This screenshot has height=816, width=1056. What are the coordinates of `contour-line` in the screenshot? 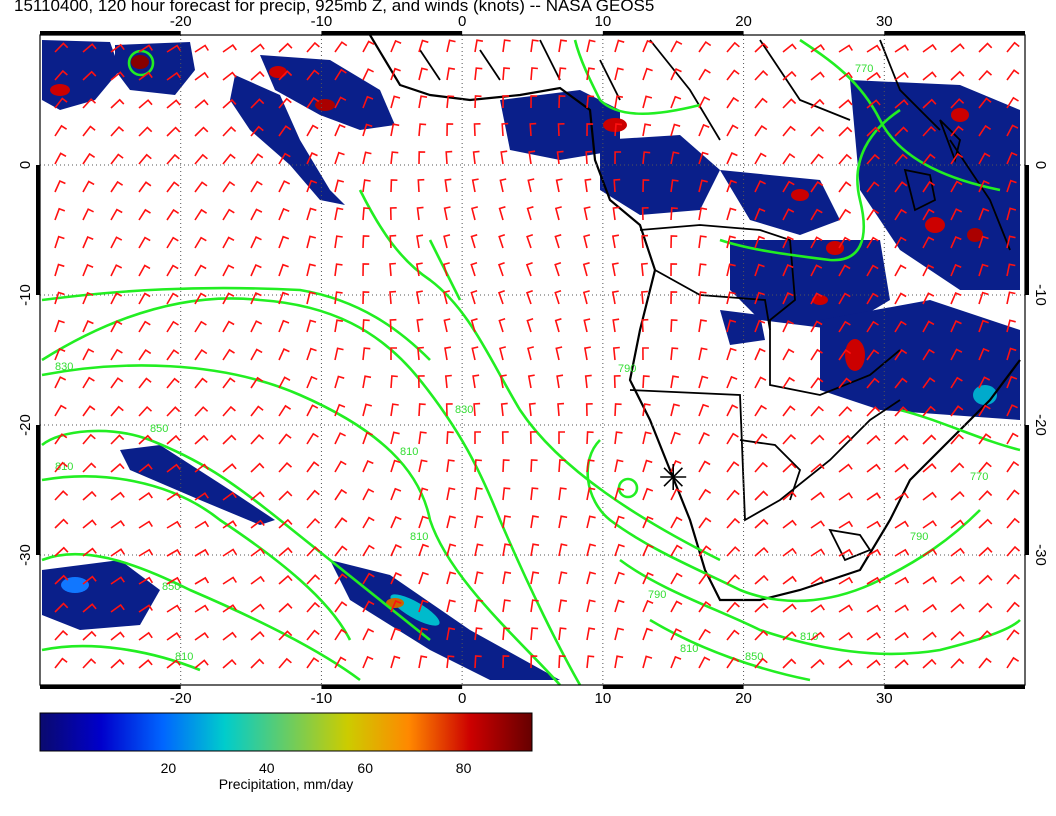 It's located at (236, 535).